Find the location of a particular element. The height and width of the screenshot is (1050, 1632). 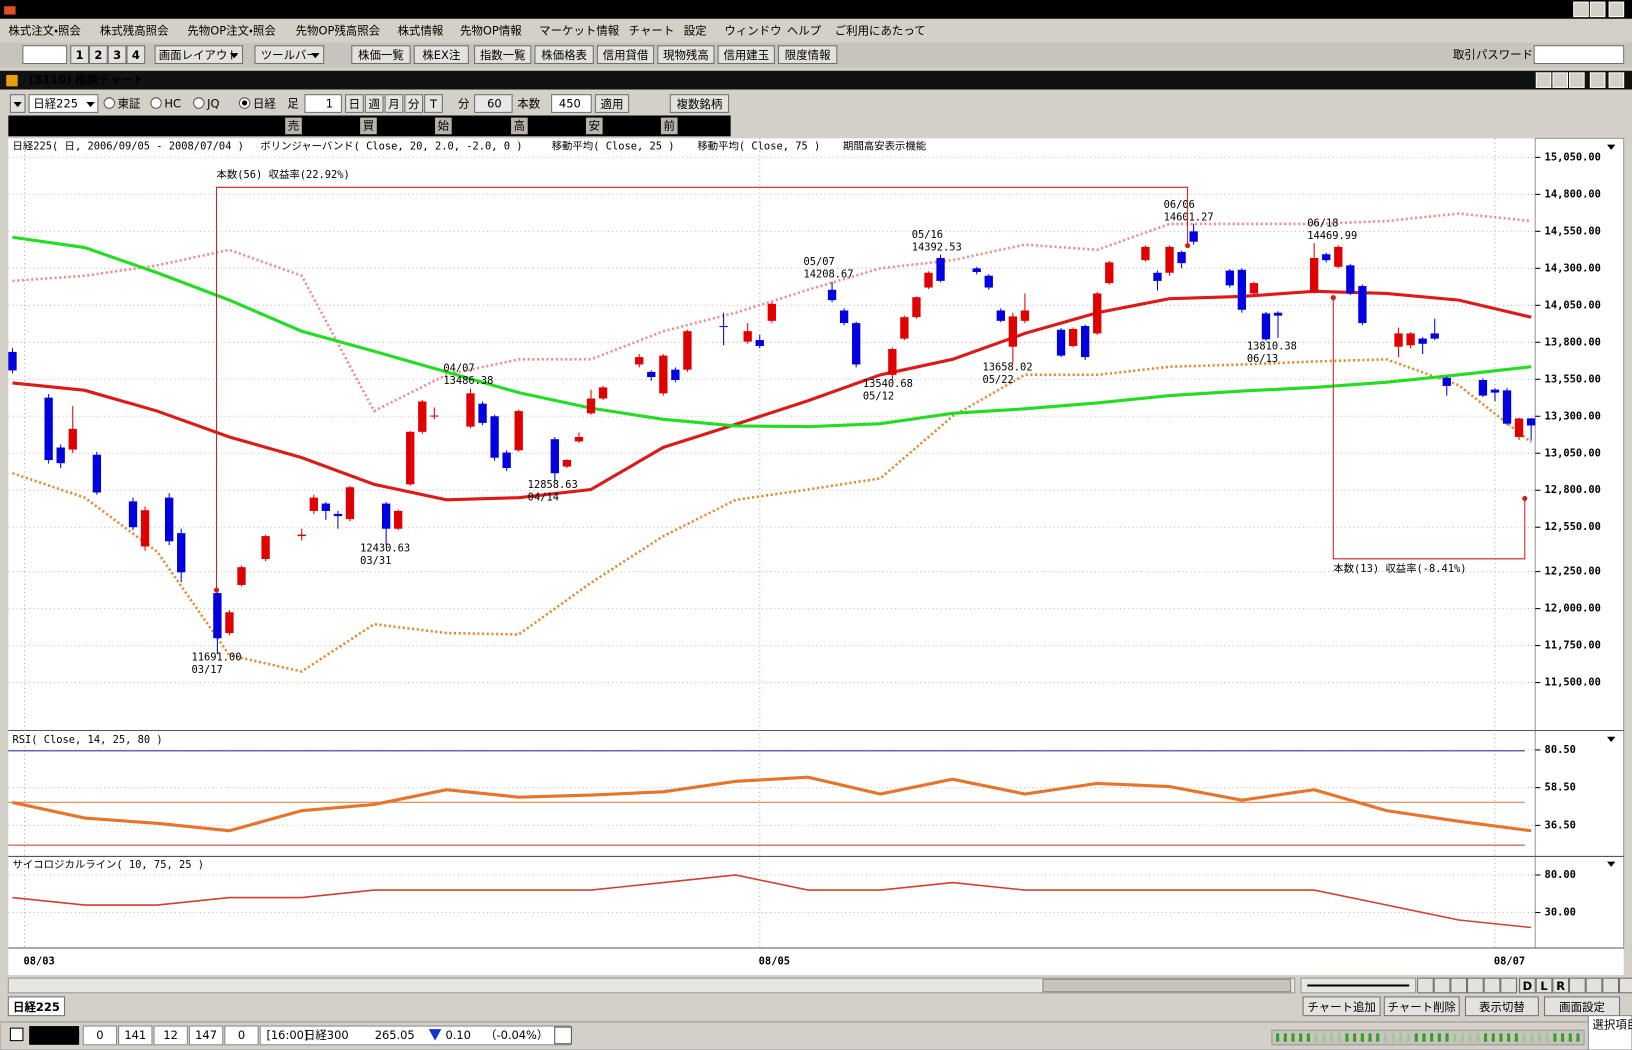

toolbar-button: 株EX注 is located at coordinates (441, 55).